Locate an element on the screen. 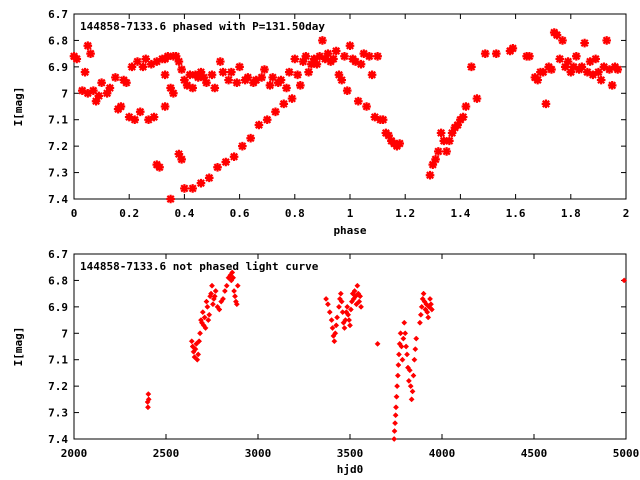 This screenshot has height=480, width=640. x-tick-label: 0.4 is located at coordinates (184, 213).